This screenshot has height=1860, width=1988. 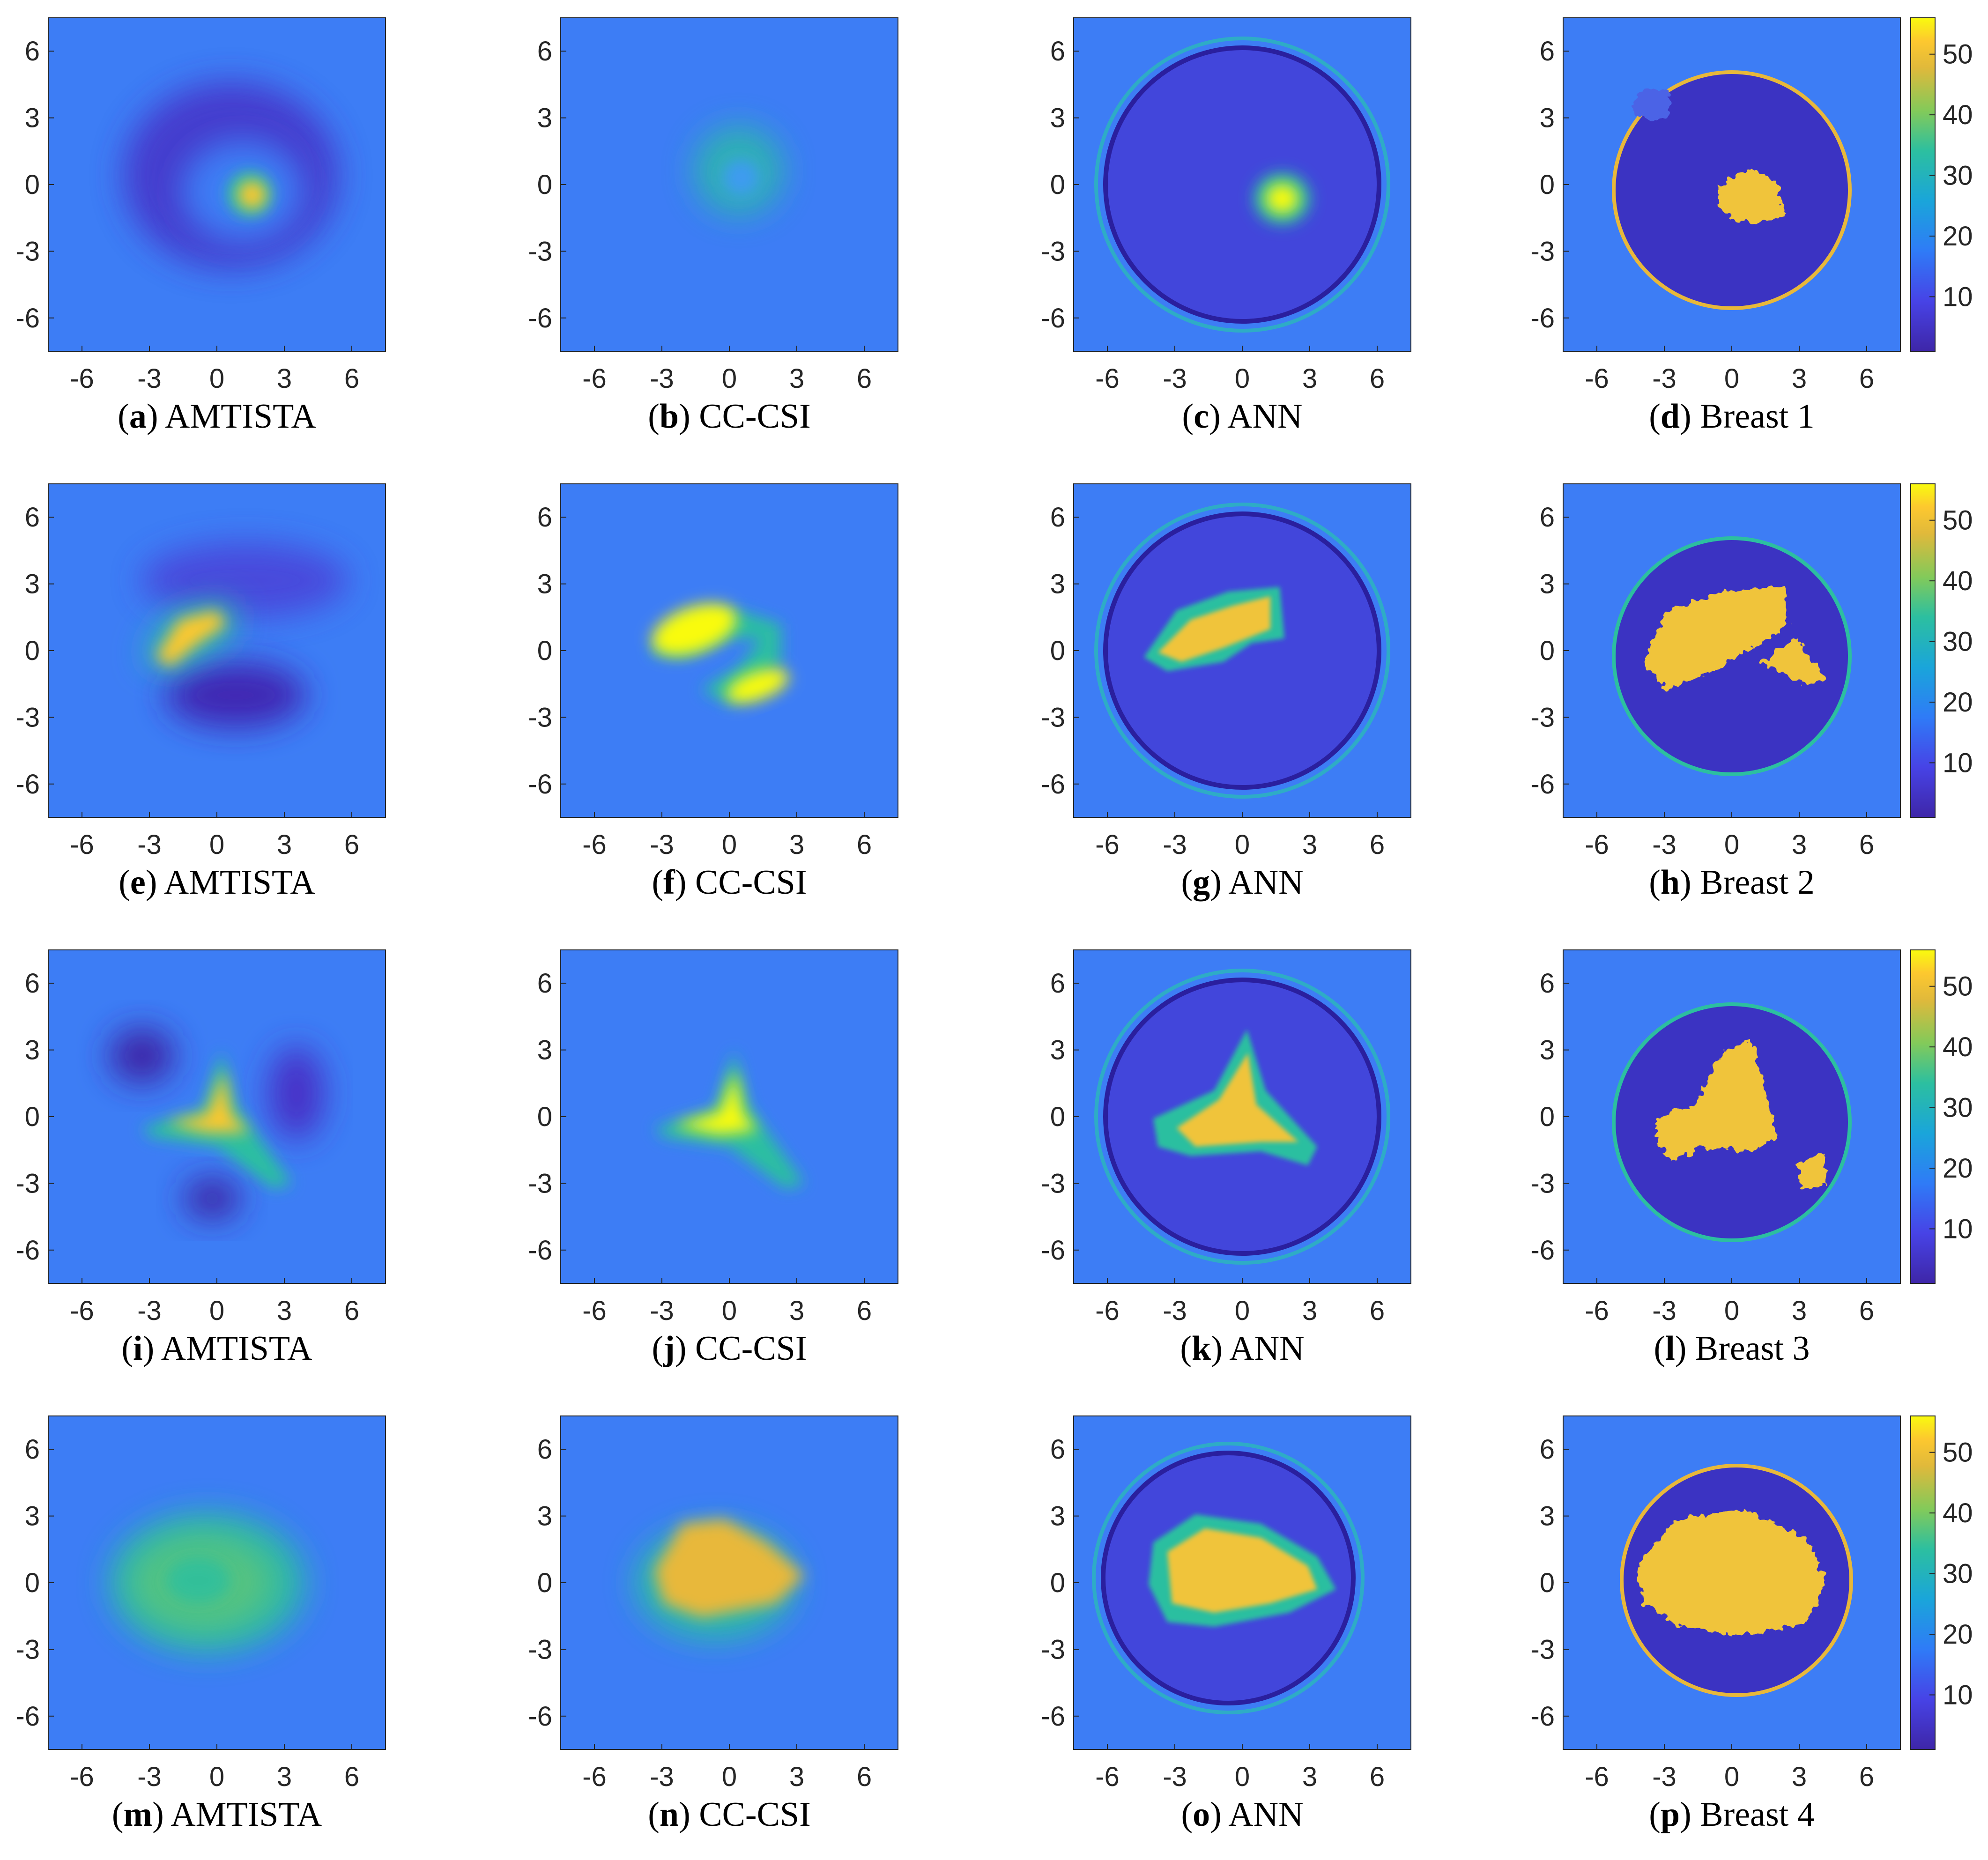 What do you see at coordinates (1242, 184) in the screenshot?
I see `heatmap-c` at bounding box center [1242, 184].